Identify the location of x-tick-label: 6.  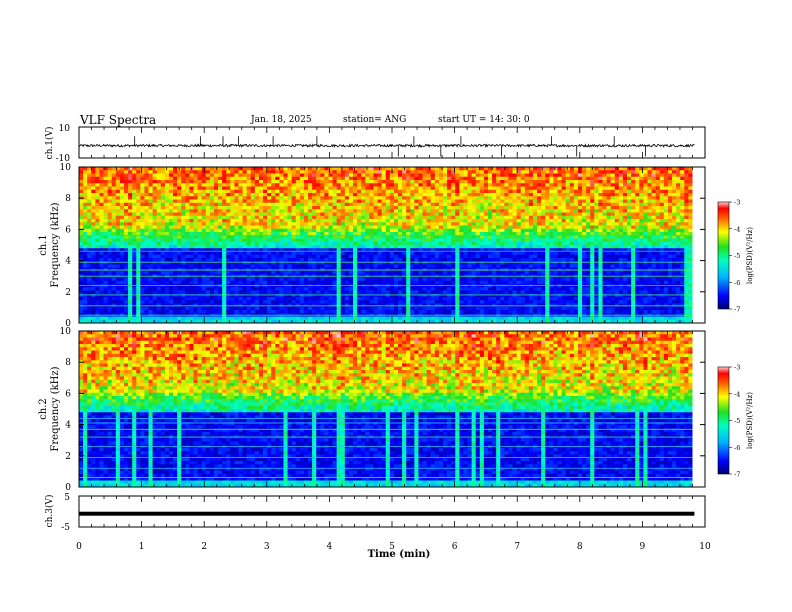
(455, 547).